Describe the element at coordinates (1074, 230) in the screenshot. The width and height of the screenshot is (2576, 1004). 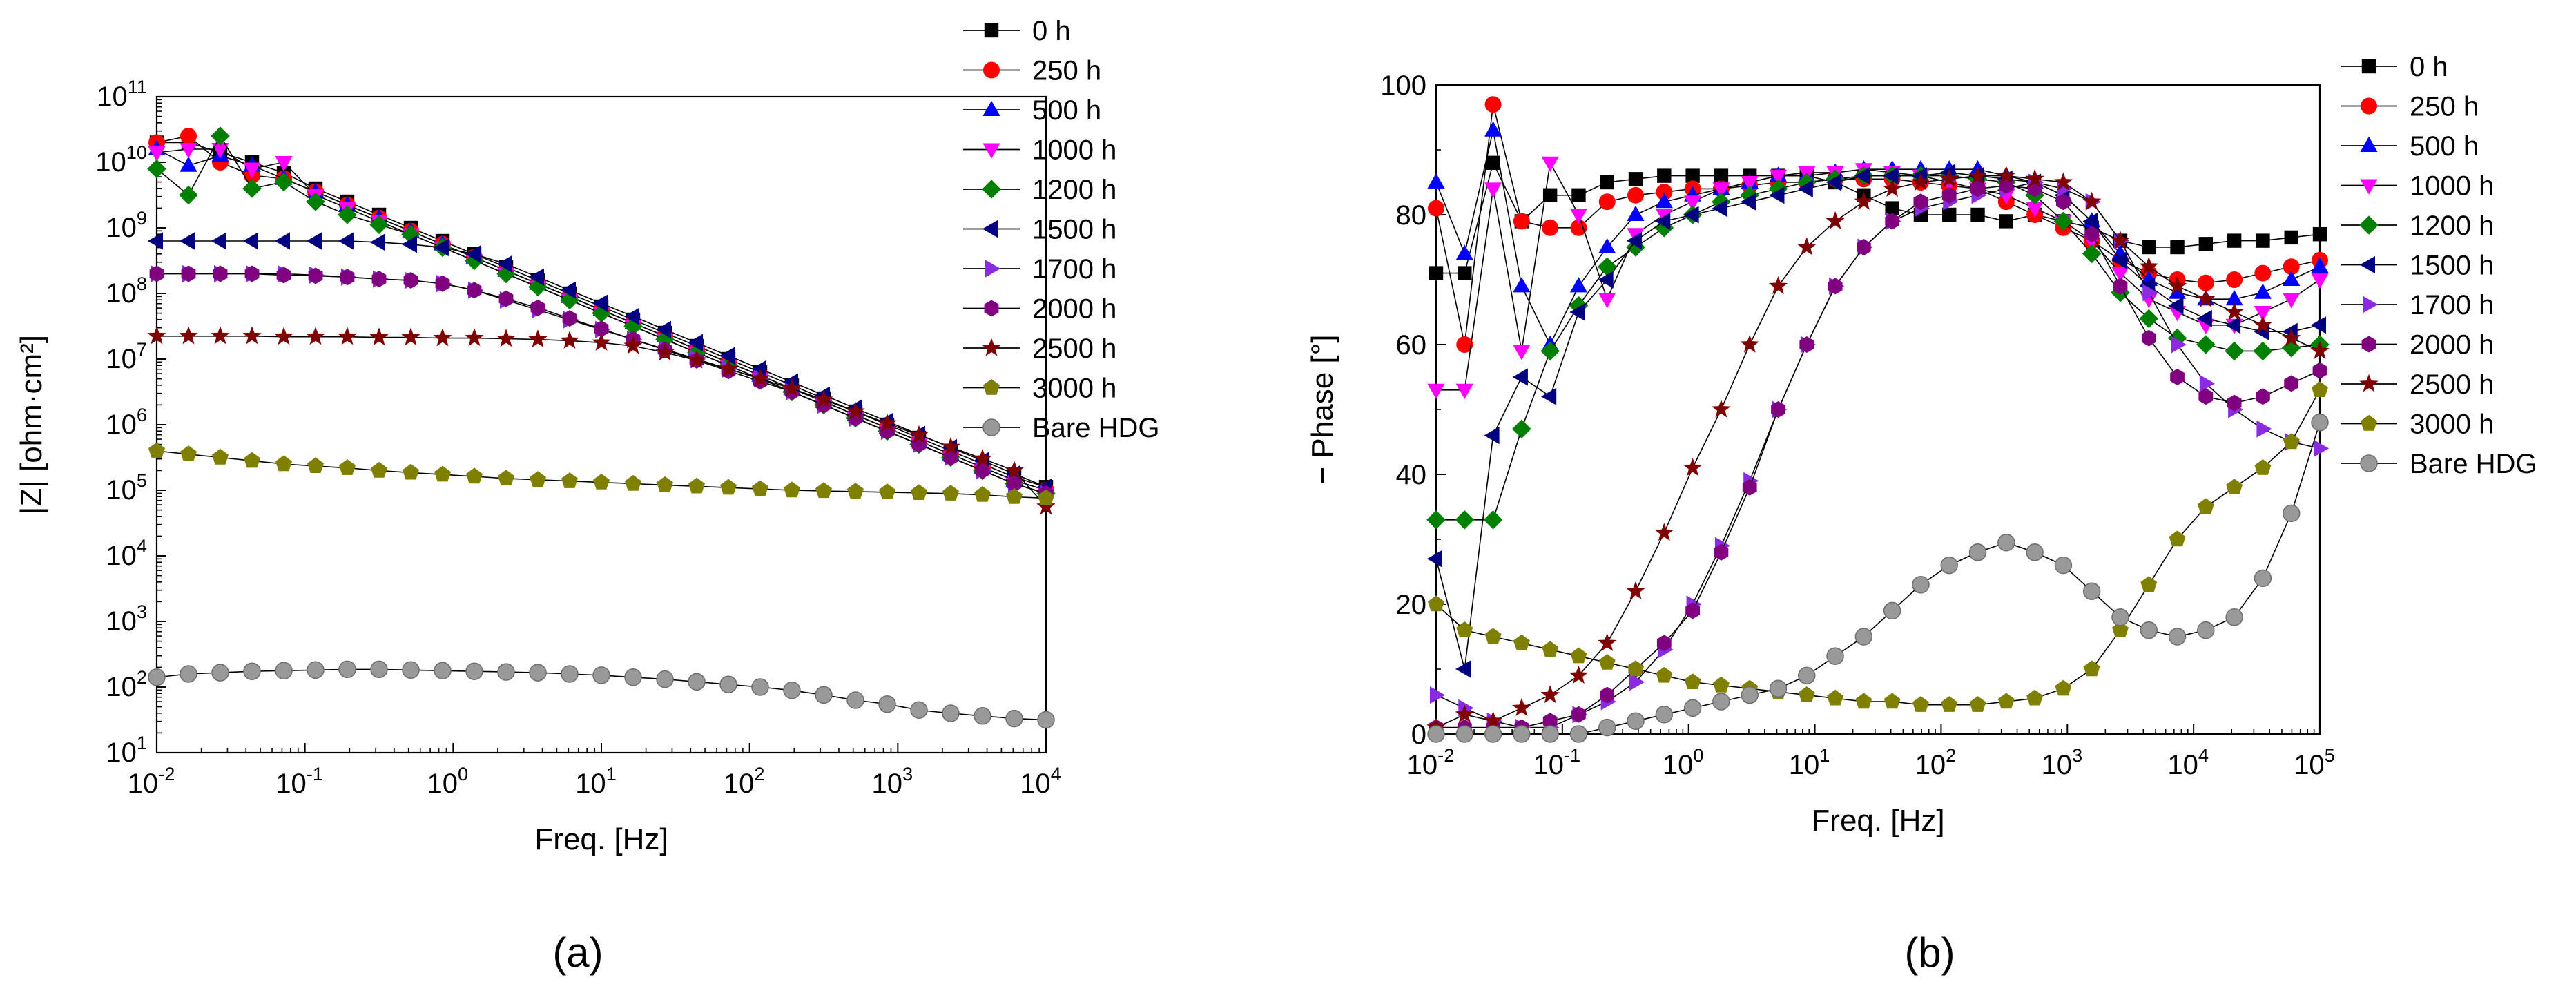
I see `legend-label: 1500 h` at that location.